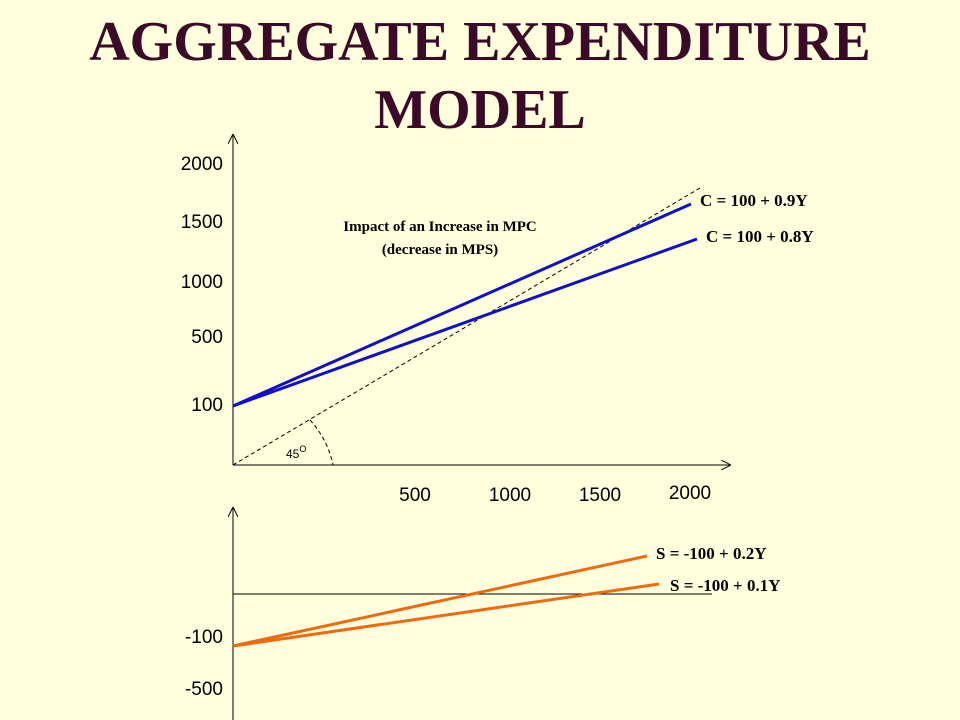  What do you see at coordinates (204, 637) in the screenshot?
I see `bottom-y-tick-neg100: -100` at bounding box center [204, 637].